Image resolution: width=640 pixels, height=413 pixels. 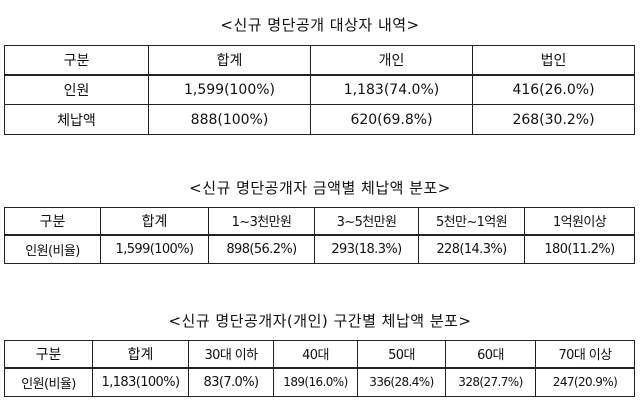 I want to click on section3-title: <신규 명단공개자(개인) 구간별 체납액 분포>, so click(x=320, y=321).